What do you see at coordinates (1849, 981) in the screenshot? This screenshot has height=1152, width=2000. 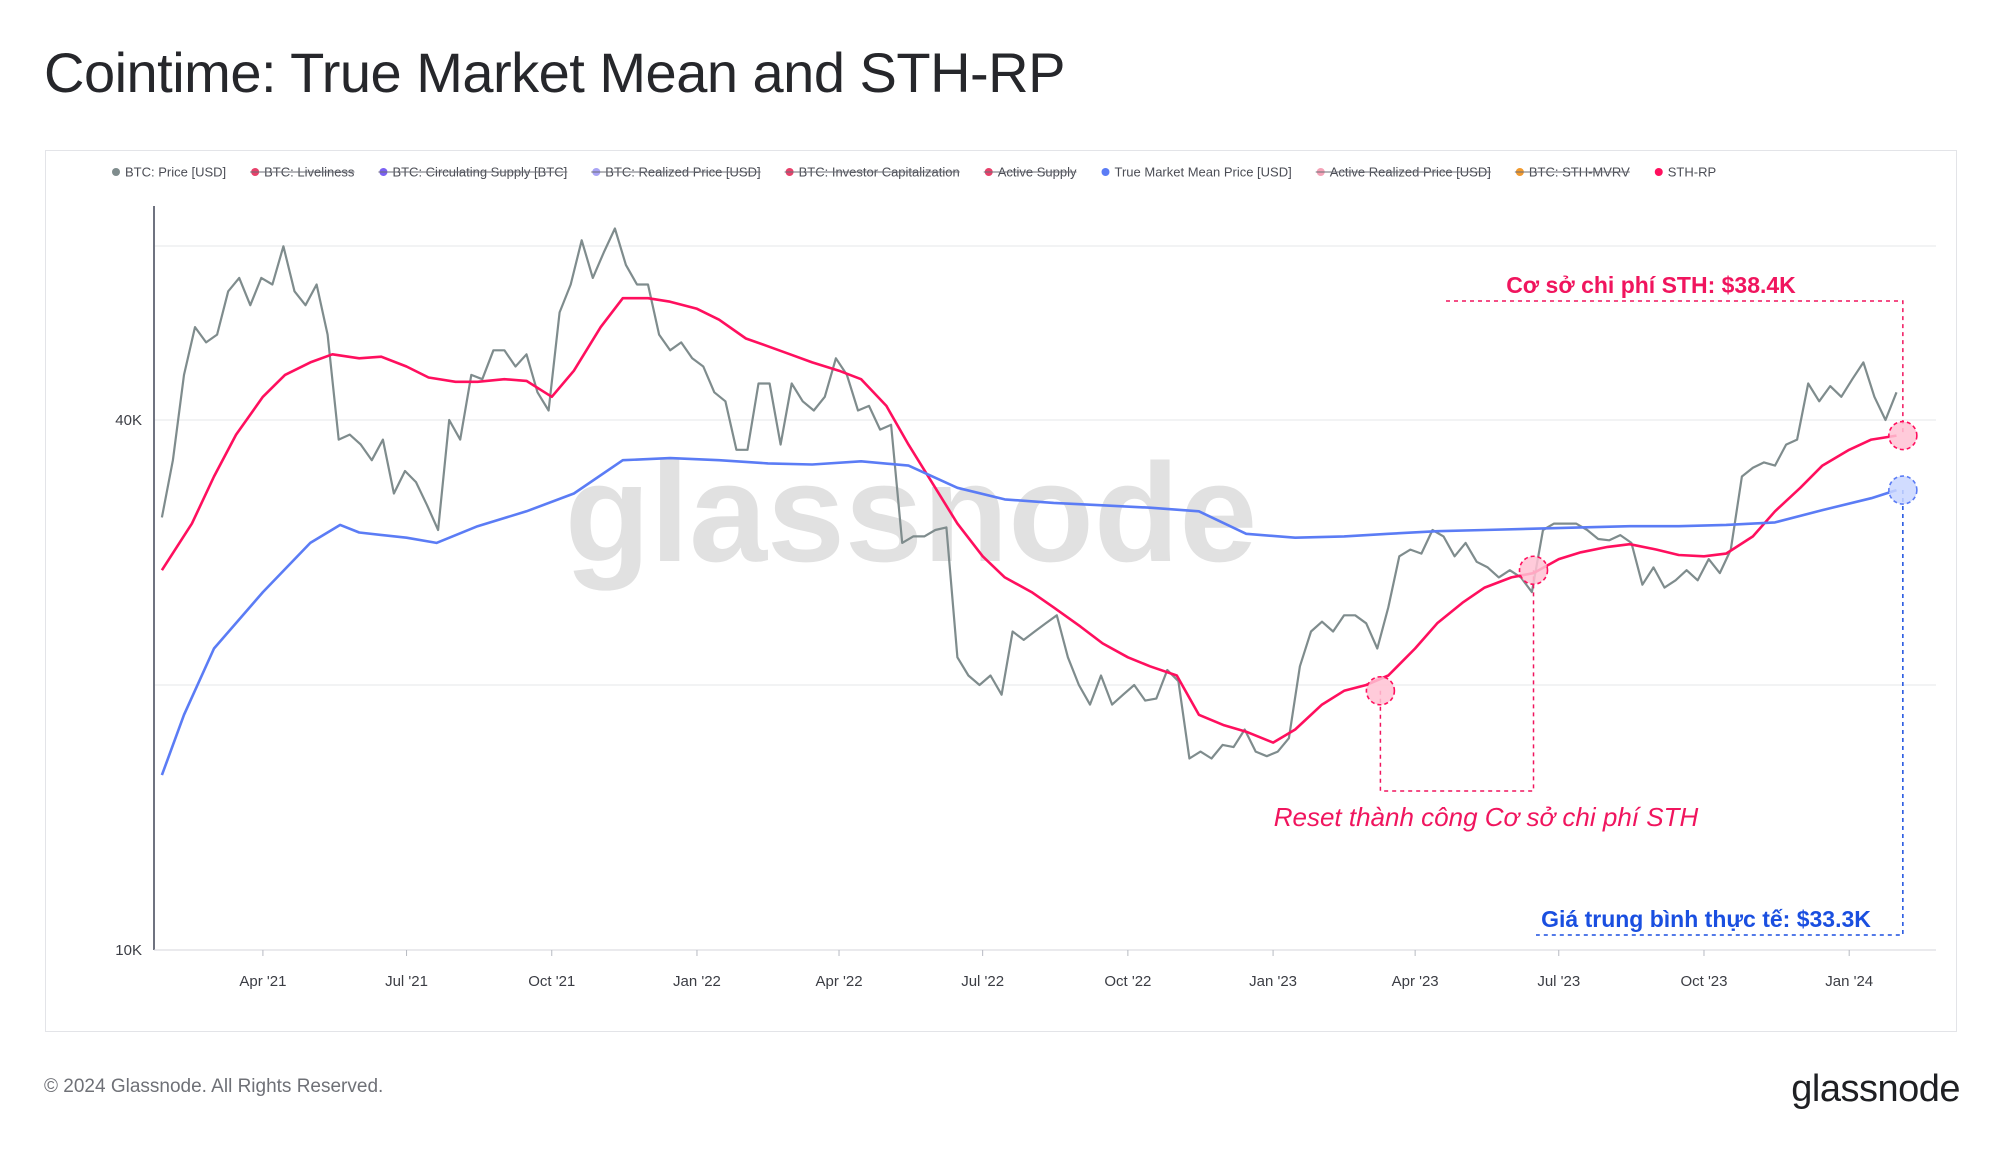 I see `x-tick-label: Jan '24` at bounding box center [1849, 981].